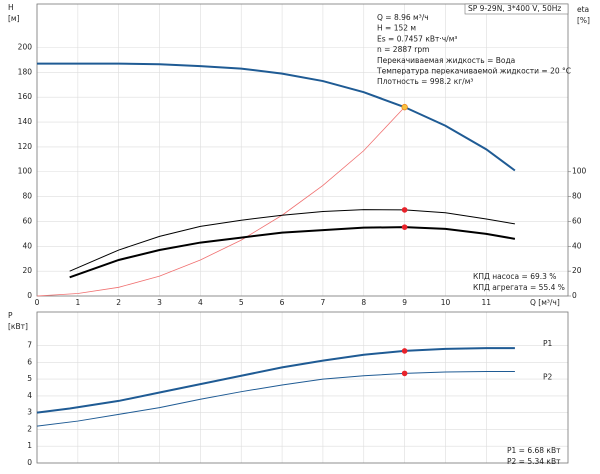  Describe the element at coordinates (25, 71) in the screenshot. I see `y-tick-label: 180` at that location.